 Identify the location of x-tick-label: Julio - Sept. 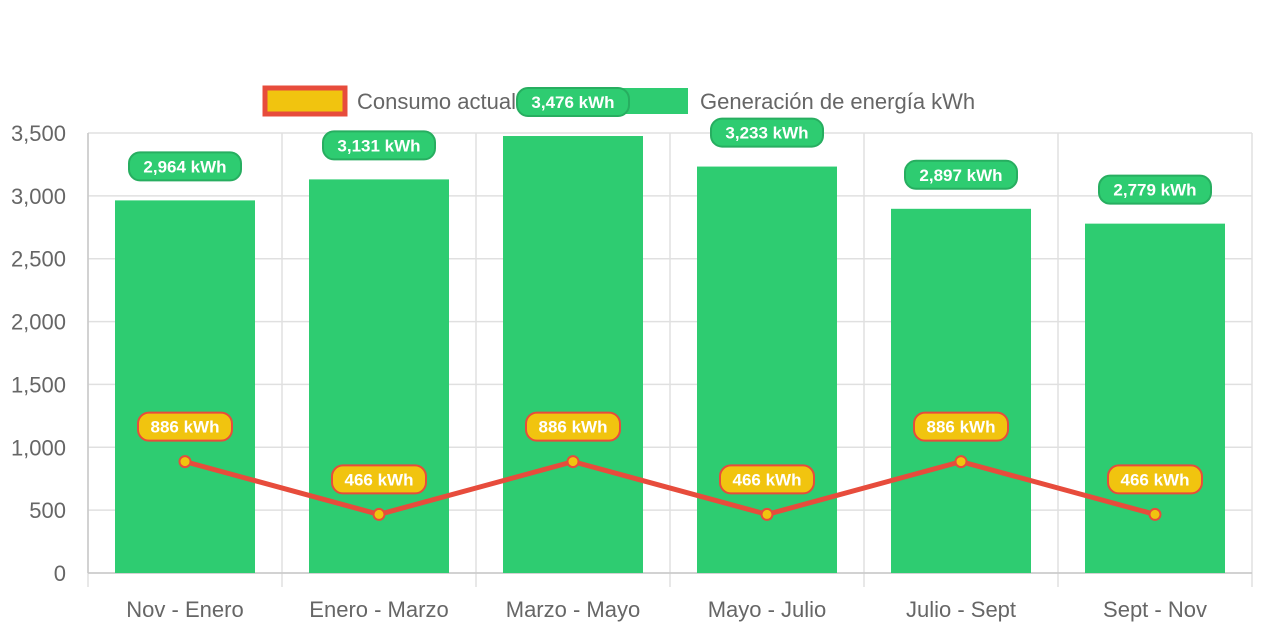
(961, 609).